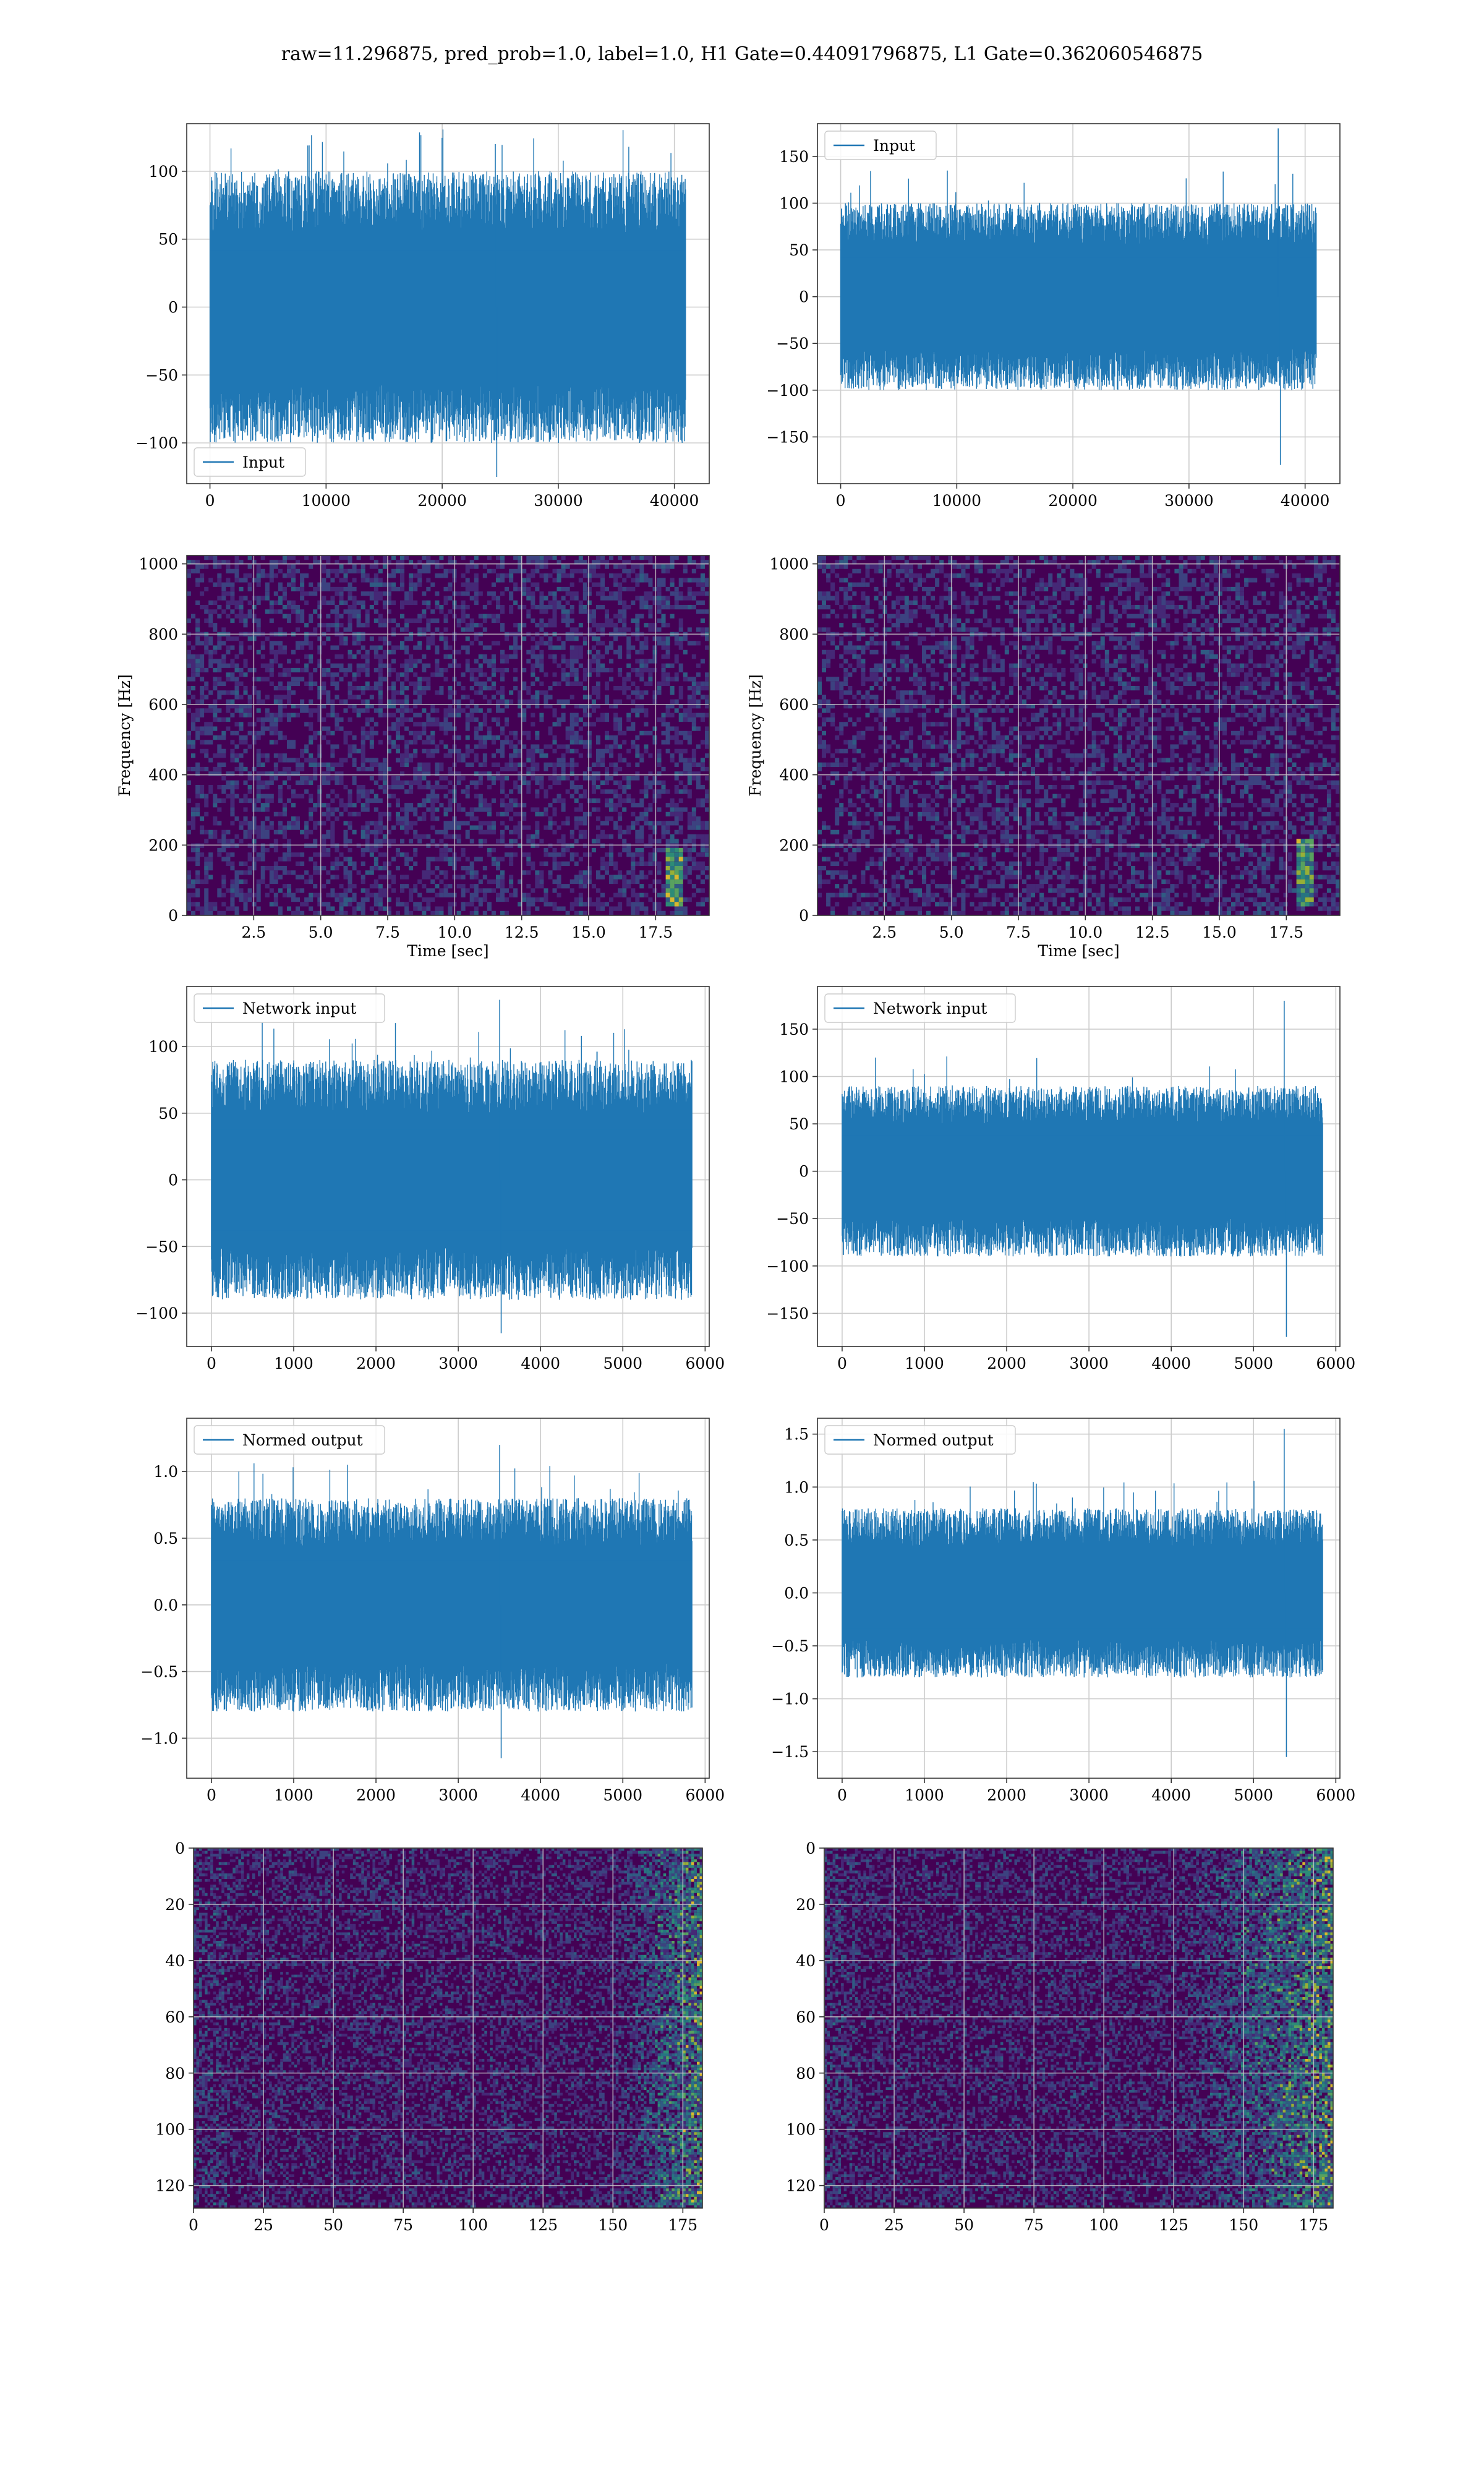  What do you see at coordinates (1152, 932) in the screenshot?
I see `x-tick-label: 12.5` at bounding box center [1152, 932].